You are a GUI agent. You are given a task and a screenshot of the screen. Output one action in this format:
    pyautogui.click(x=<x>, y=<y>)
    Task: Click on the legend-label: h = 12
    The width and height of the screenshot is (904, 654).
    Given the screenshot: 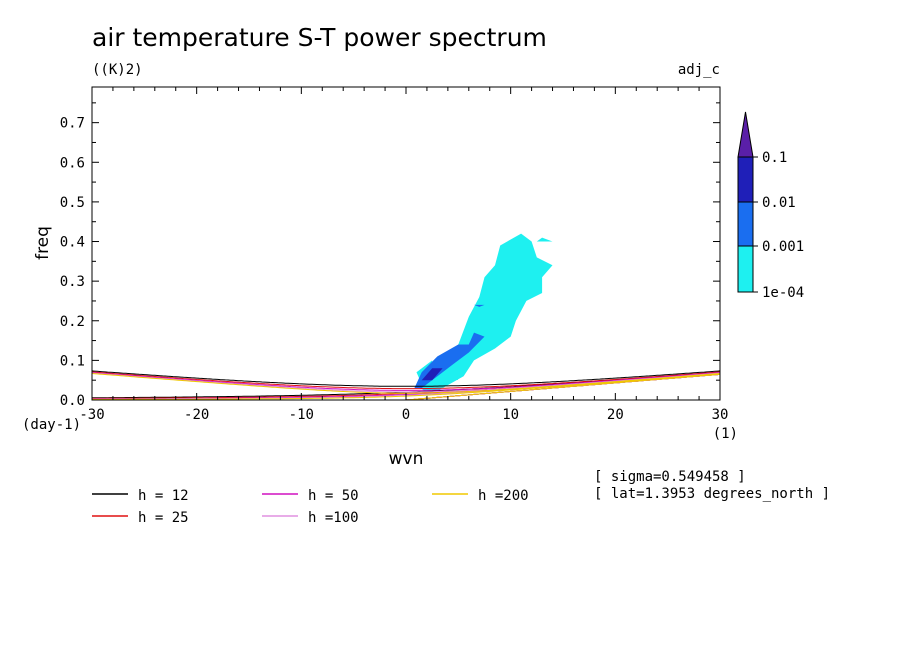 What is the action you would take?
    pyautogui.click(x=163, y=496)
    